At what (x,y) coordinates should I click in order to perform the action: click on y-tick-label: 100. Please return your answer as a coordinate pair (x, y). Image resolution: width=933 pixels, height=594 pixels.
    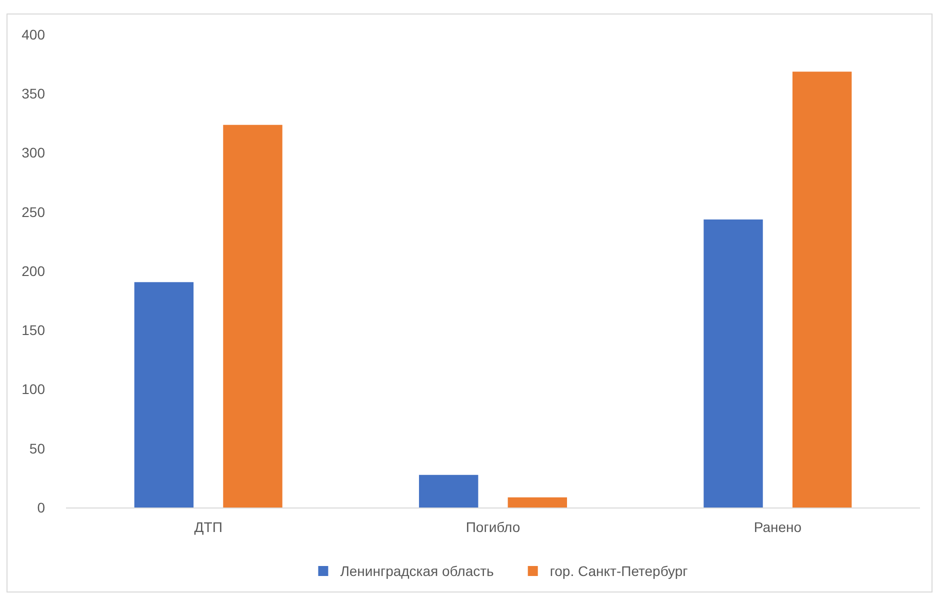
    Looking at the image, I should click on (34, 389).